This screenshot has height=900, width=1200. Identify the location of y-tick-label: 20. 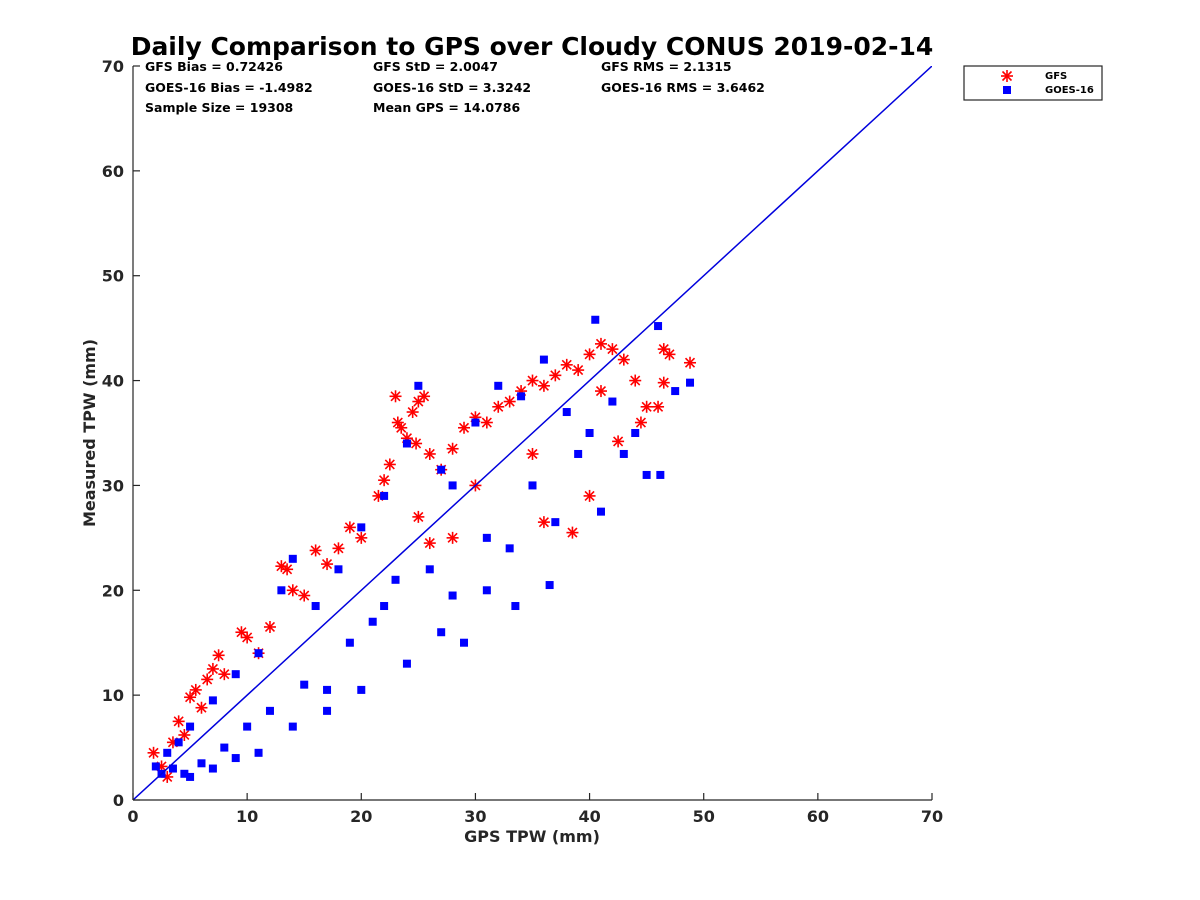
(113, 590).